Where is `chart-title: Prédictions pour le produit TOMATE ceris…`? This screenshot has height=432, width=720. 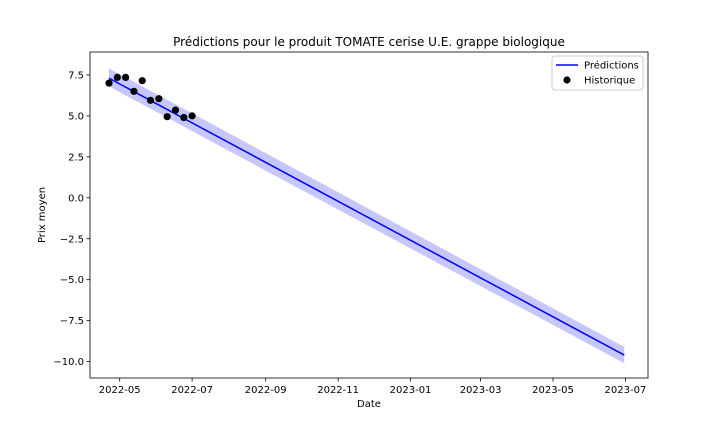 chart-title: Prédictions pour le produit TOMATE ceris… is located at coordinates (369, 42).